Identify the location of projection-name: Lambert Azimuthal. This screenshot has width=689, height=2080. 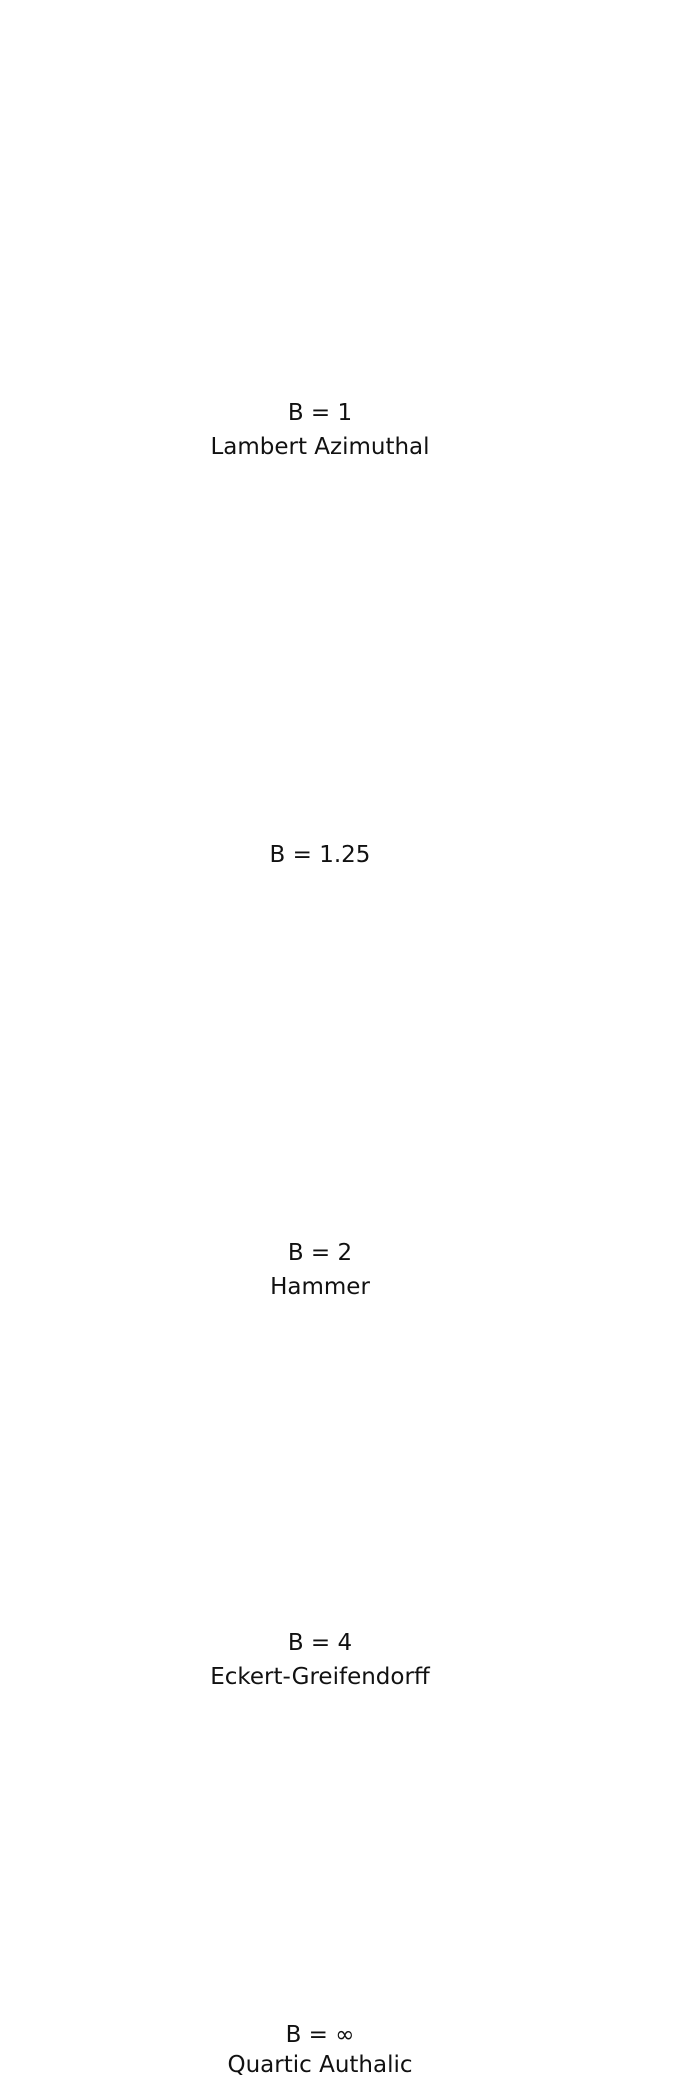
(320, 447).